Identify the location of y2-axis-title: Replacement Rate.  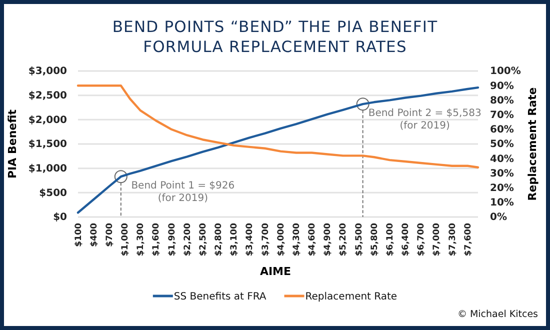
(532, 144).